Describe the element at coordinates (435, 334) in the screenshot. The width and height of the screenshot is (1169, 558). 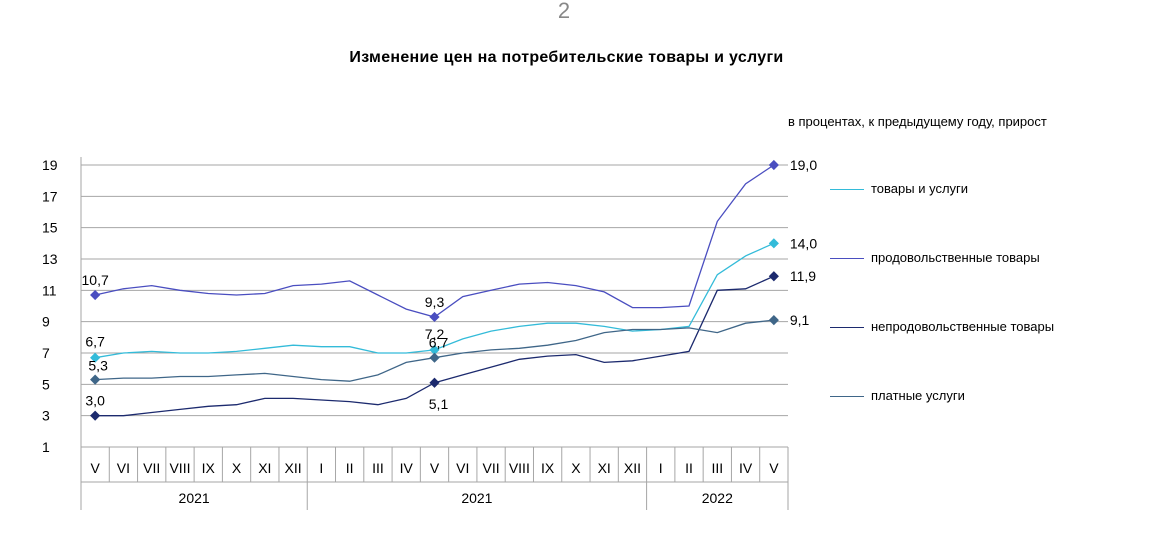
I see `data-label: 7,2` at that location.